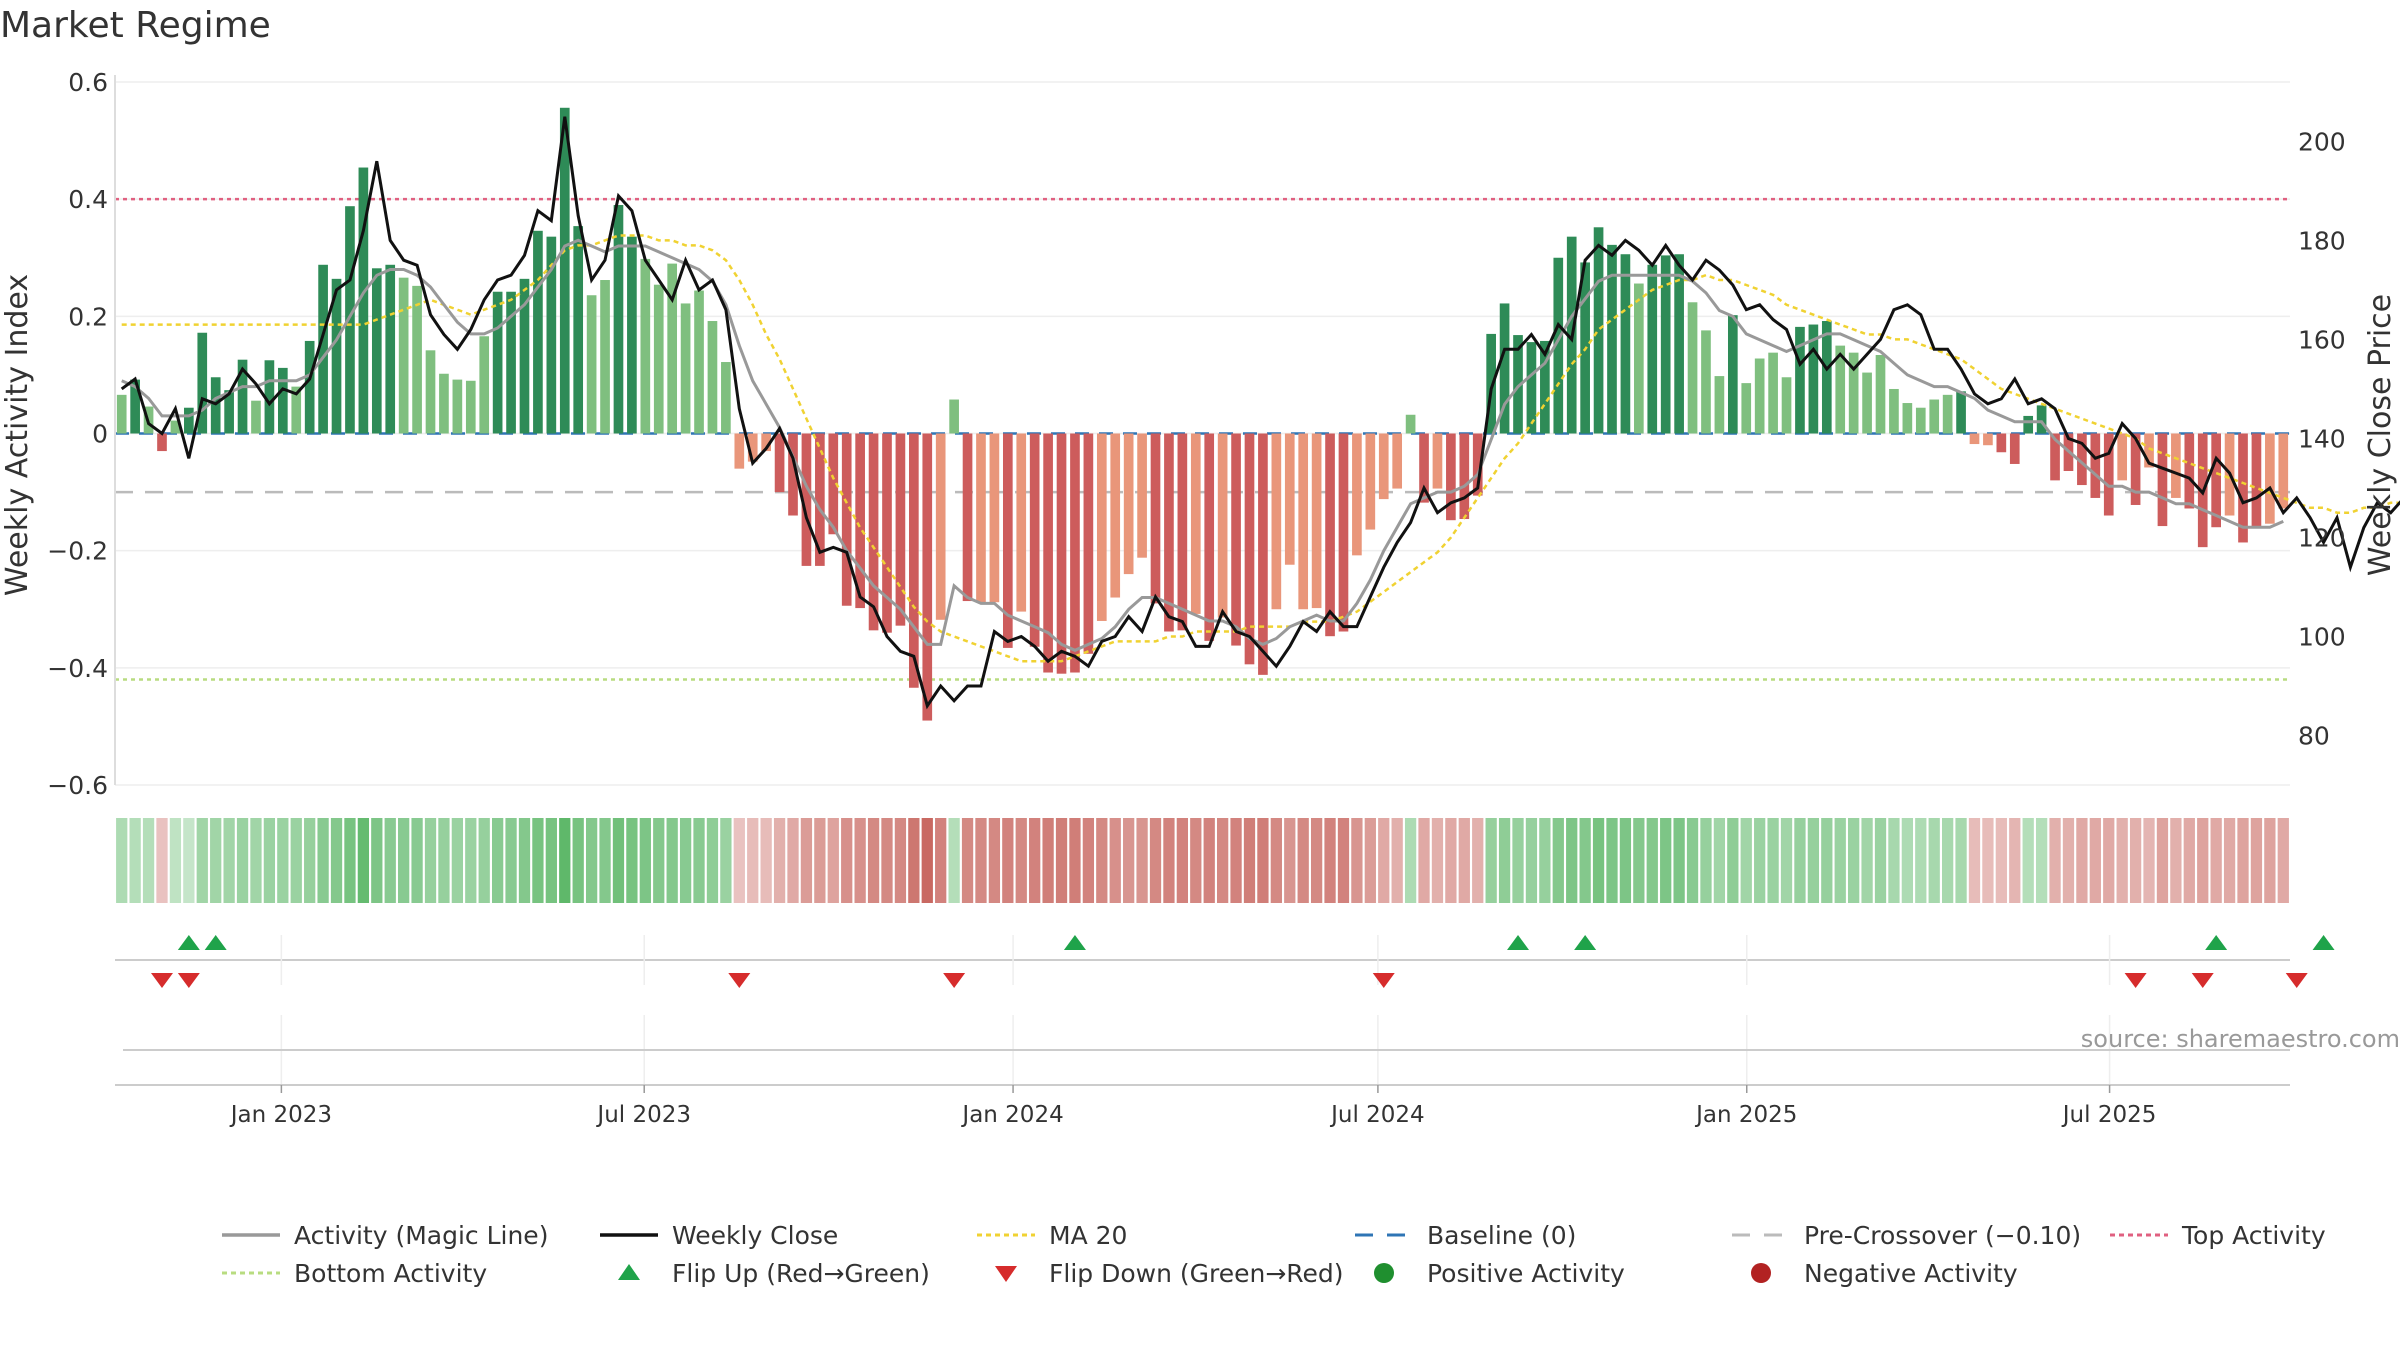 Image resolution: width=2400 pixels, height=1350 pixels. What do you see at coordinates (2322, 636) in the screenshot?
I see `y-tick-label-right: 100` at bounding box center [2322, 636].